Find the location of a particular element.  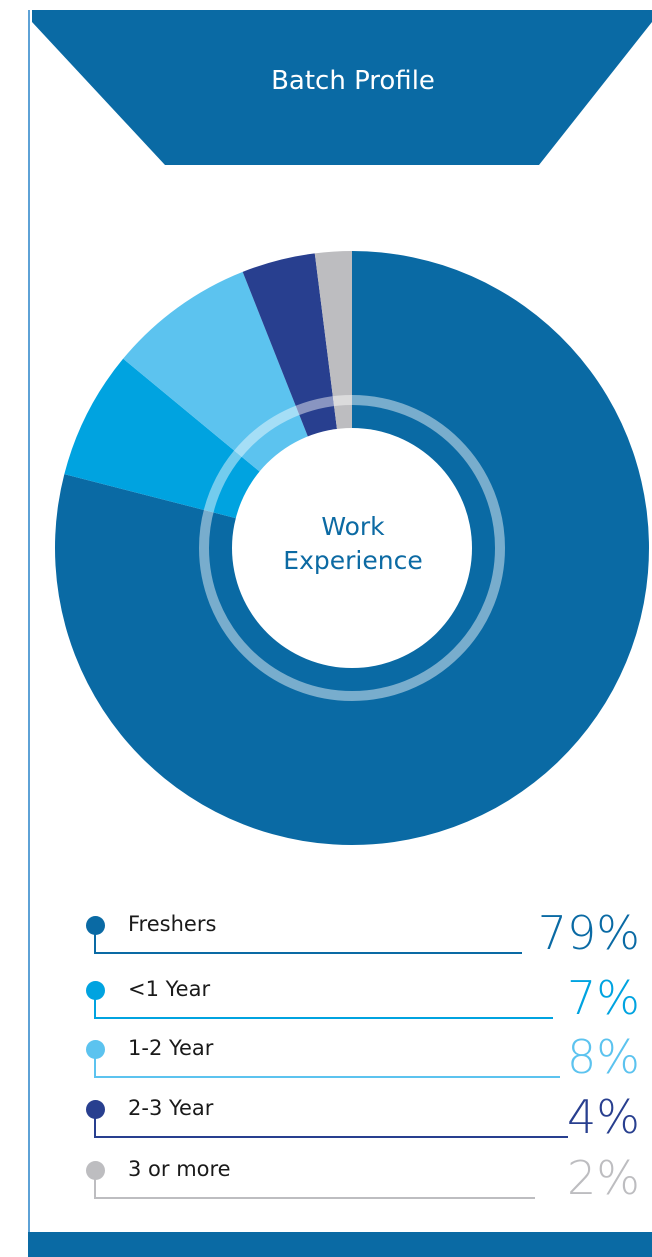

legend-item: 2-3 Year 4% is located at coordinates (326, 1123).